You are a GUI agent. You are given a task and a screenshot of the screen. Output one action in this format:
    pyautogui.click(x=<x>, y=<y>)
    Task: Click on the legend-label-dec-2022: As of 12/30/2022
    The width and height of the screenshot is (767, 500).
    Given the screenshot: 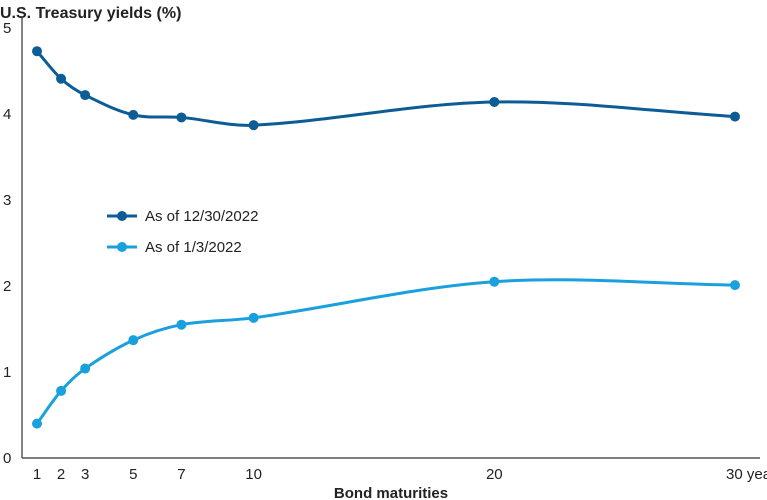 What is the action you would take?
    pyautogui.click(x=201, y=216)
    